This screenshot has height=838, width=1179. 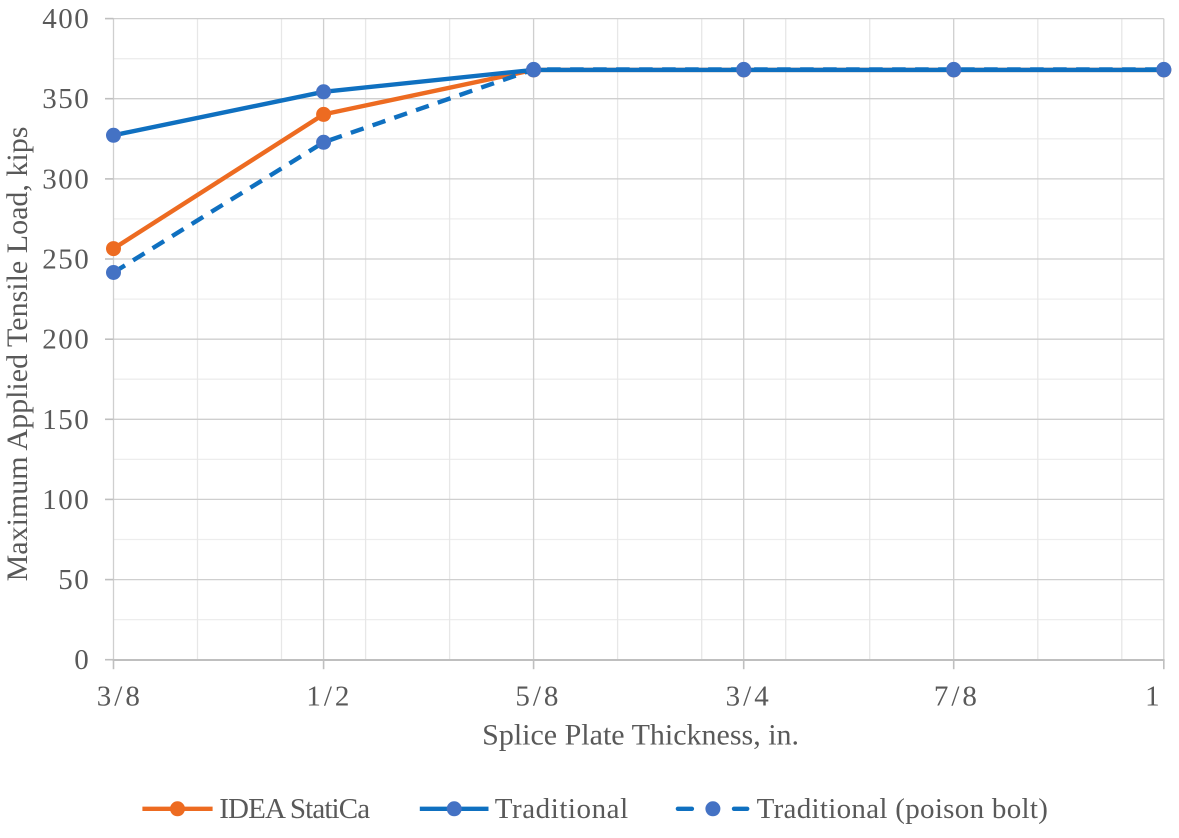 What do you see at coordinates (66, 99) in the screenshot?
I see `svg-text: 350` at bounding box center [66, 99].